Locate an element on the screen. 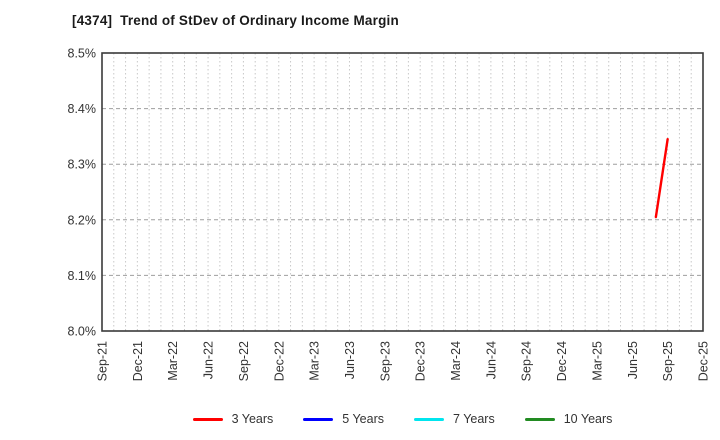 This screenshot has height=440, width=720. y-tick-label: 8.4% is located at coordinates (82, 109).